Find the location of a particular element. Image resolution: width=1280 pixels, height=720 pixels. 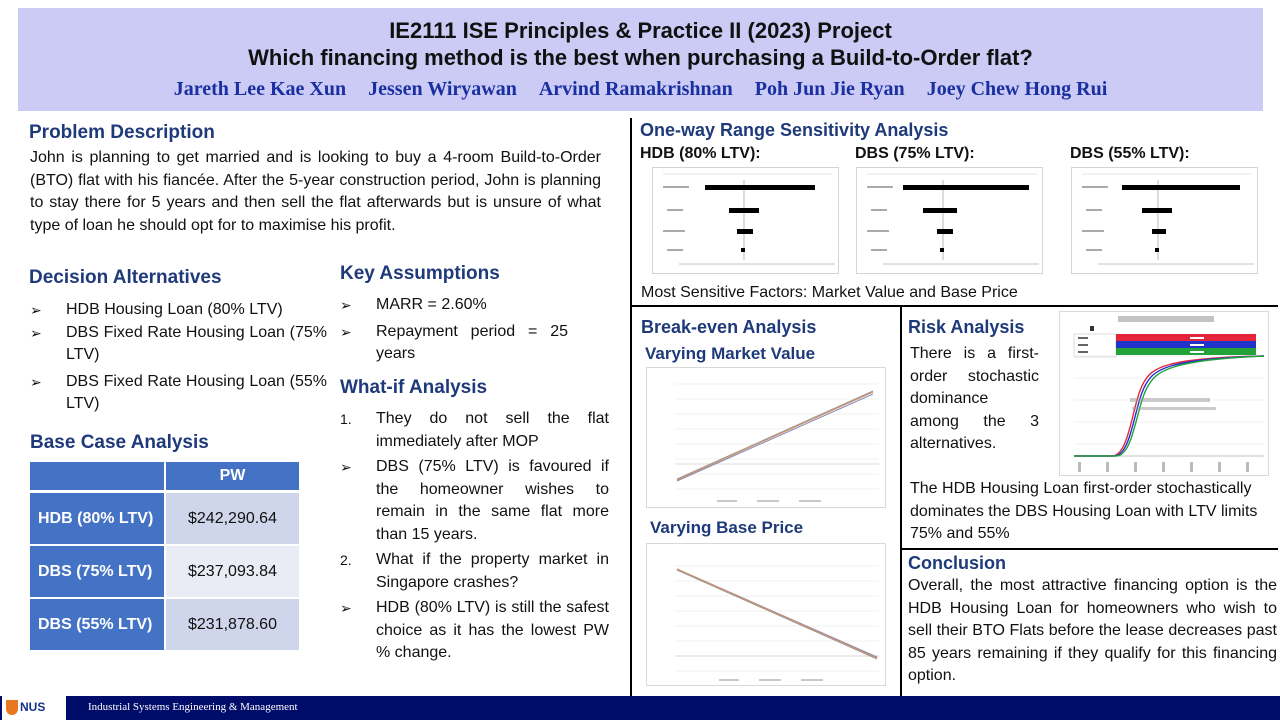

distribution-comparison-chart is located at coordinates (1164, 393).